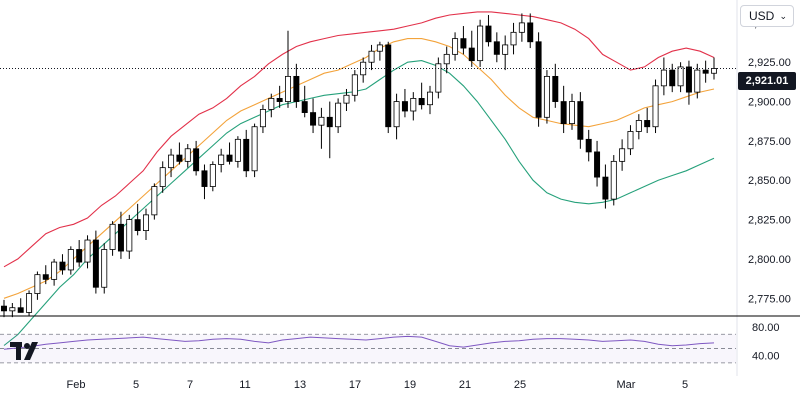 The height and width of the screenshot is (405, 800). Describe the element at coordinates (465, 385) in the screenshot. I see `time-tick-label: 21` at that location.